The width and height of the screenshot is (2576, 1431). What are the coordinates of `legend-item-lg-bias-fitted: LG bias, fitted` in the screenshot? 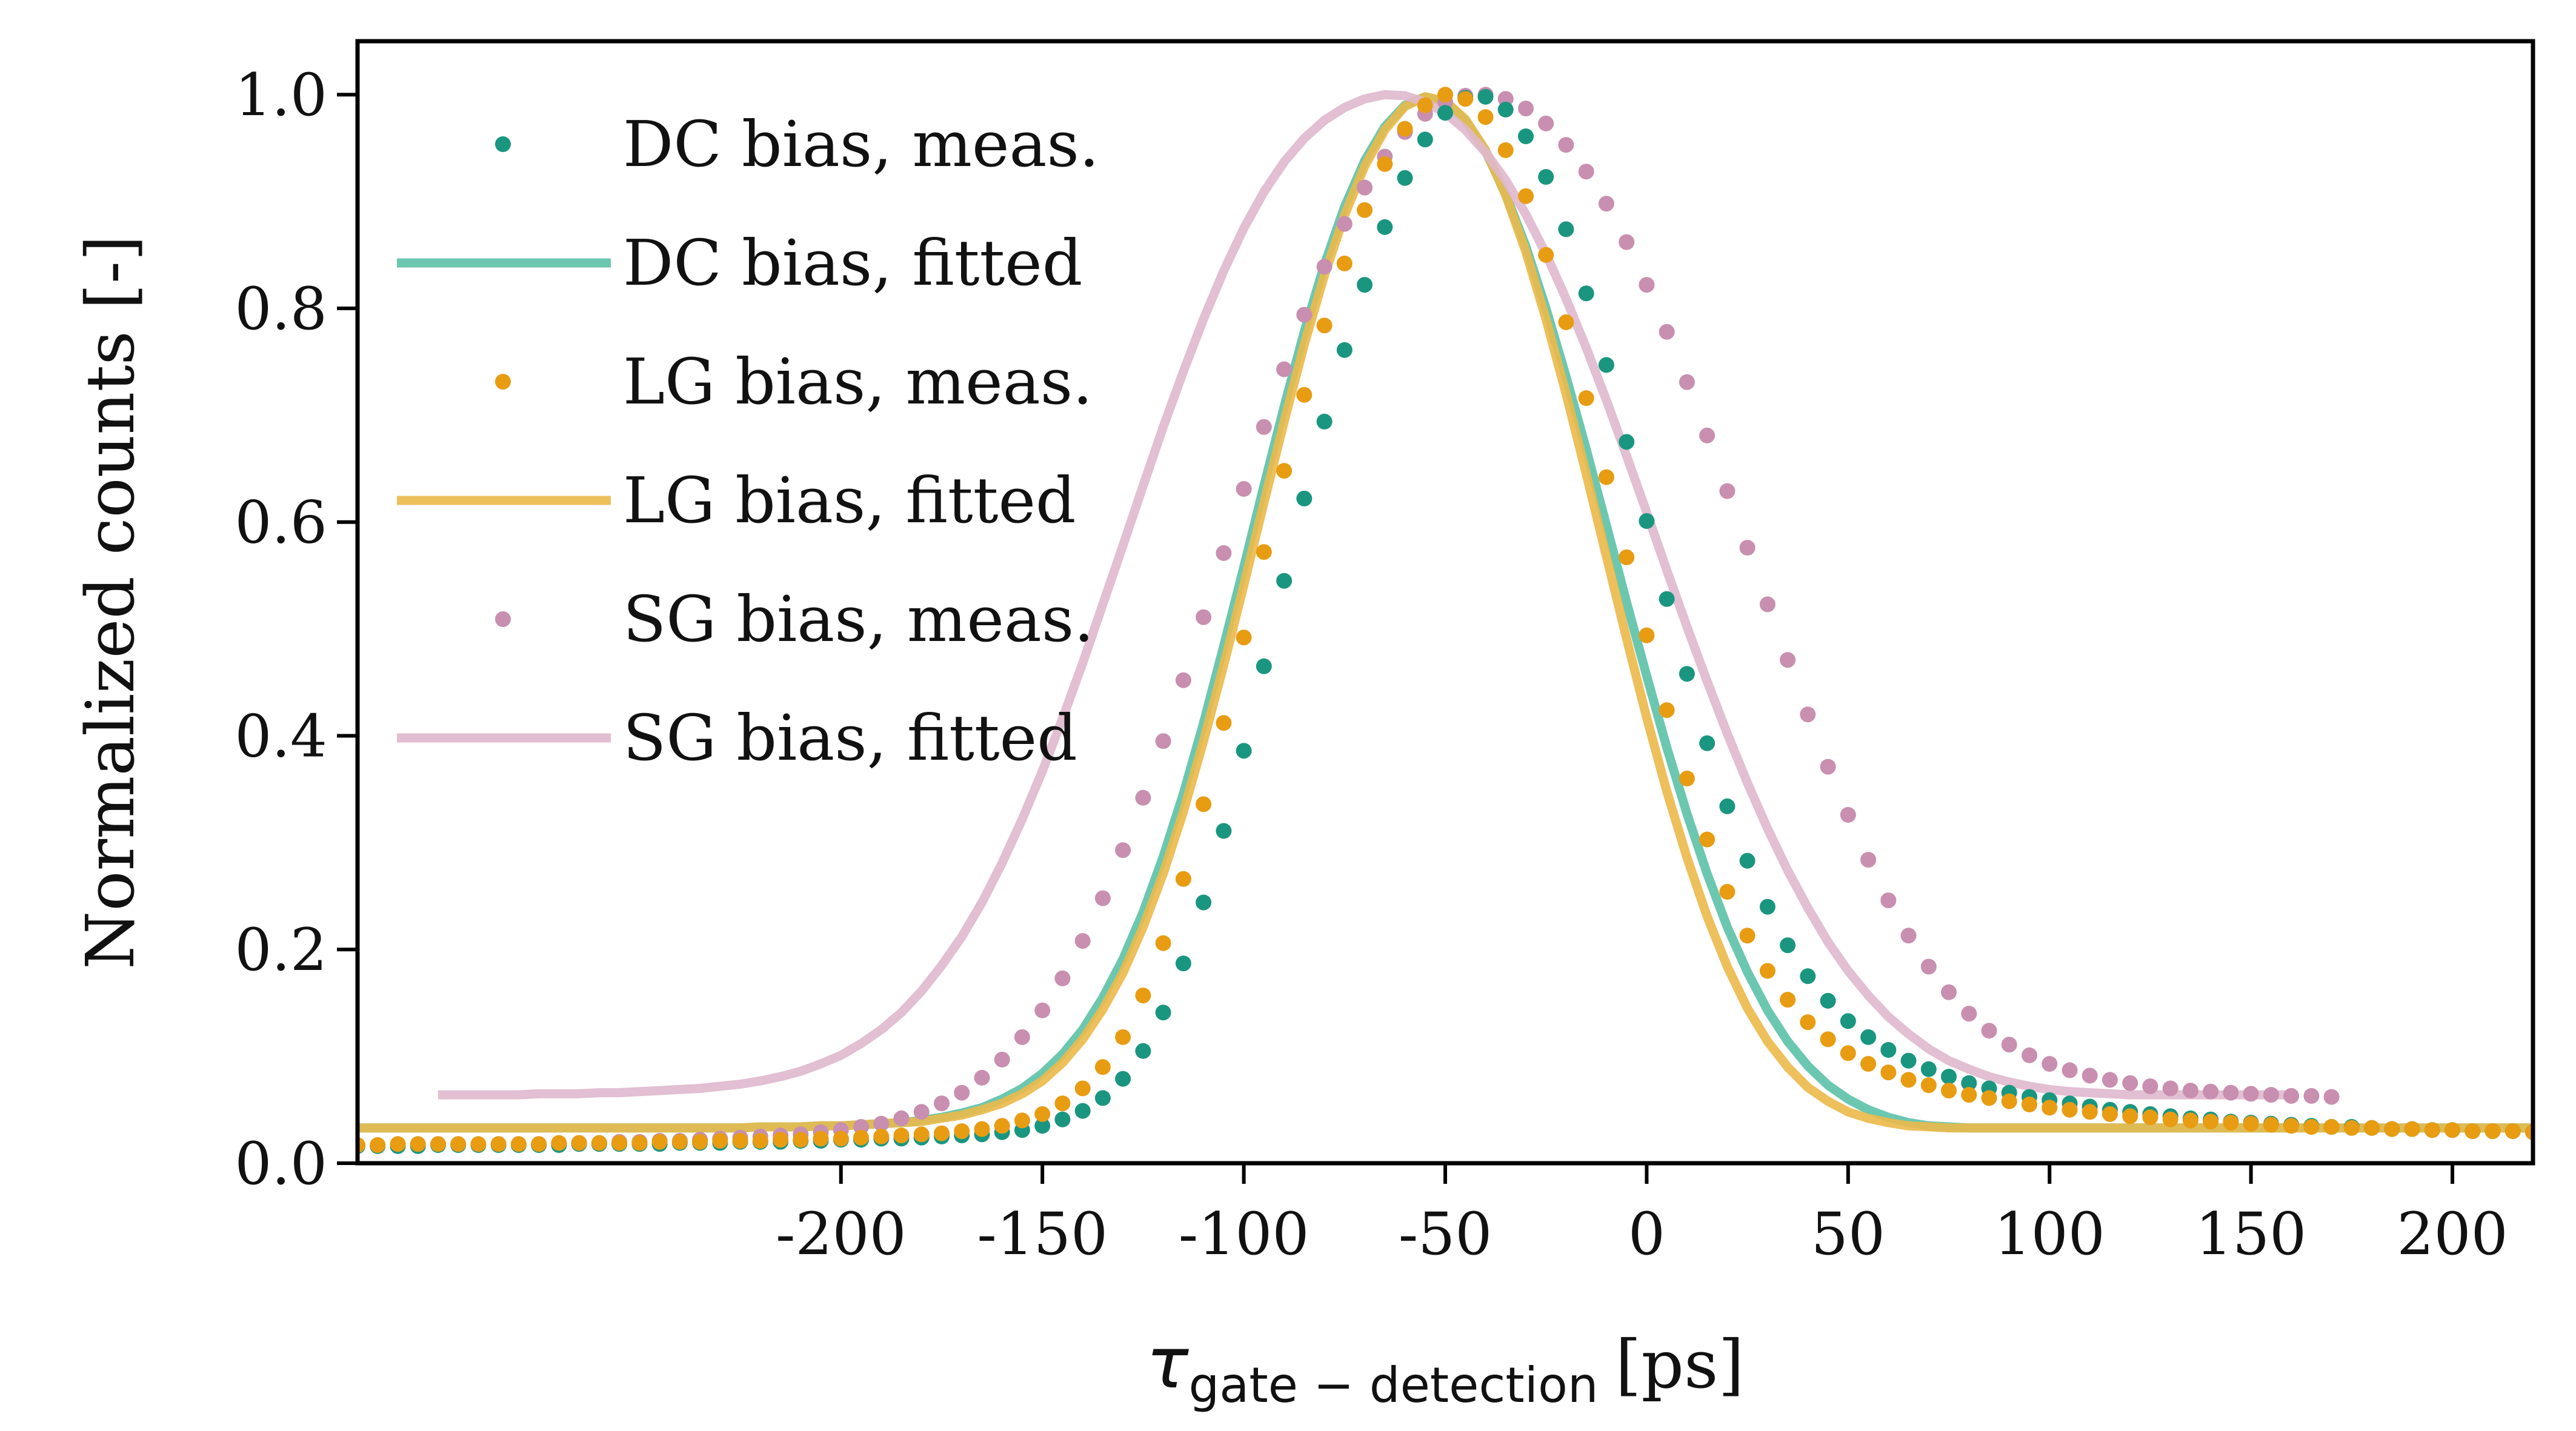 It's located at (736, 500).